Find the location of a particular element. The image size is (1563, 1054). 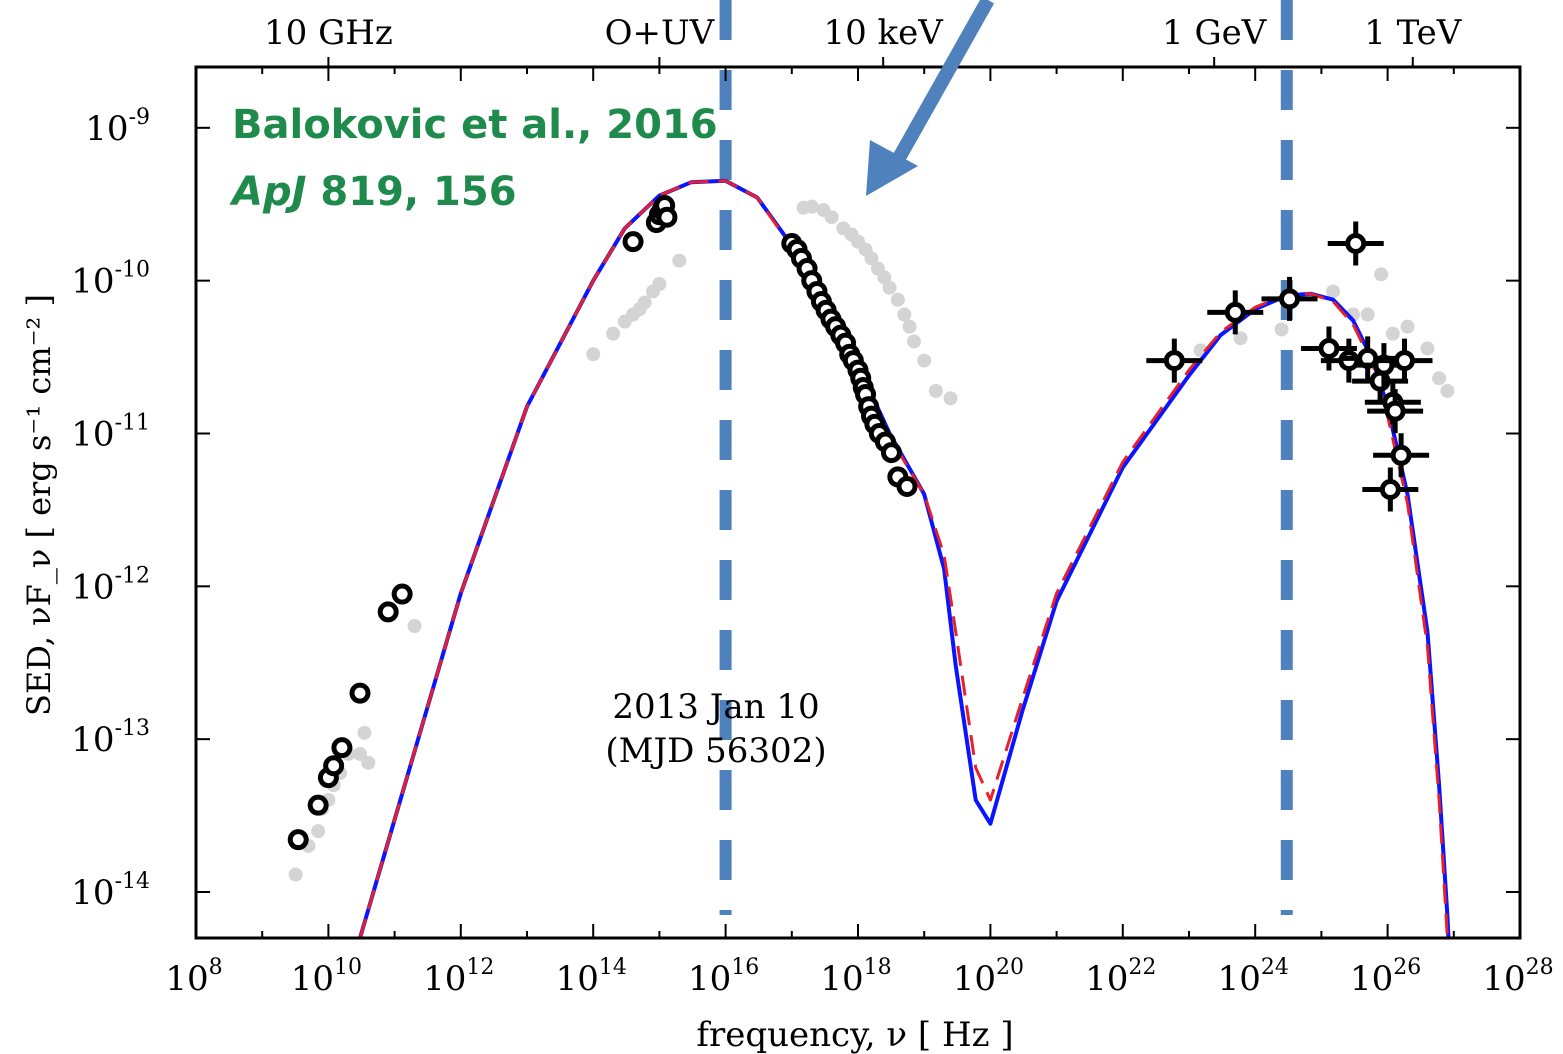

x-tick-label-0: 108 is located at coordinates (193, 977).